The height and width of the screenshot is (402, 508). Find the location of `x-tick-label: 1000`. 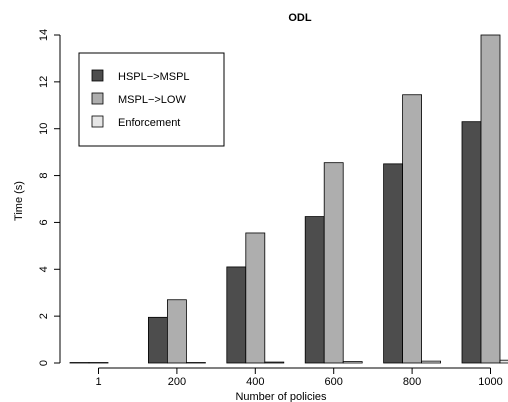

x-tick-label: 1000 is located at coordinates (490, 382).